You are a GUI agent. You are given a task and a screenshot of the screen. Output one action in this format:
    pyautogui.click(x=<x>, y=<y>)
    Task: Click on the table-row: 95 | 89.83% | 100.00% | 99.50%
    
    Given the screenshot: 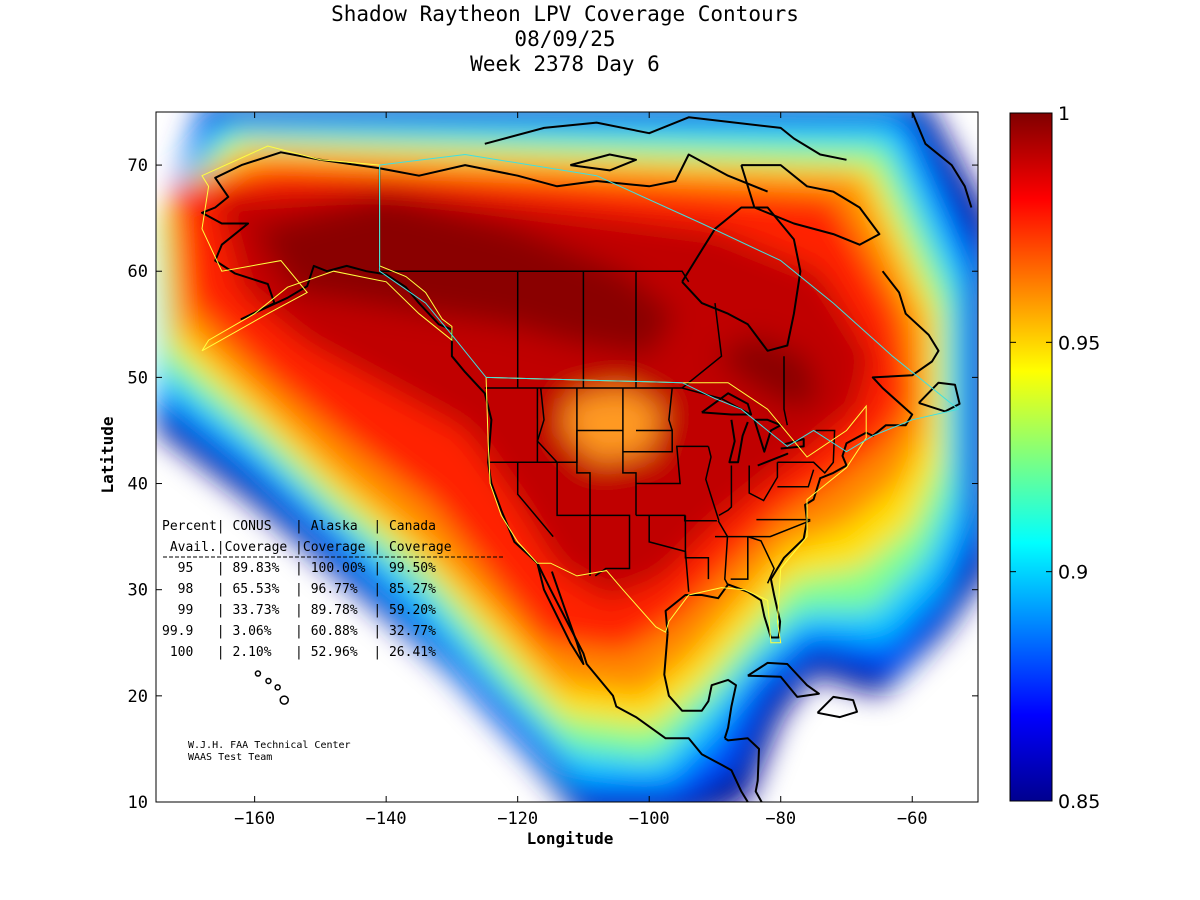 What is the action you would take?
    pyautogui.click(x=299, y=568)
    